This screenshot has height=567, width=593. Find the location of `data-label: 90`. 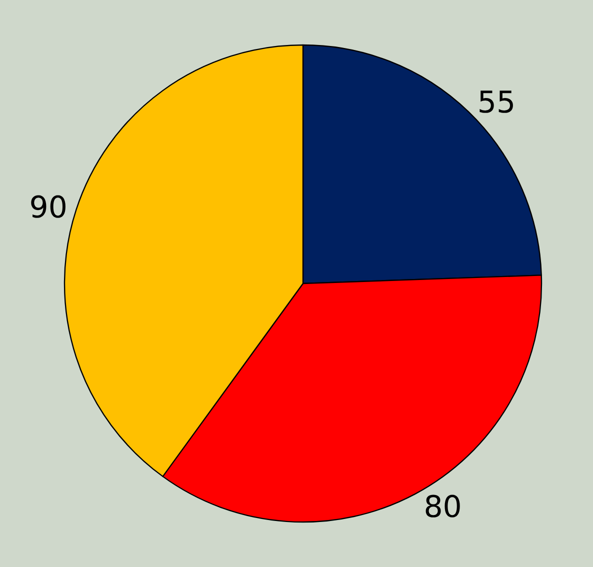

data-label: 90 is located at coordinates (48, 208).